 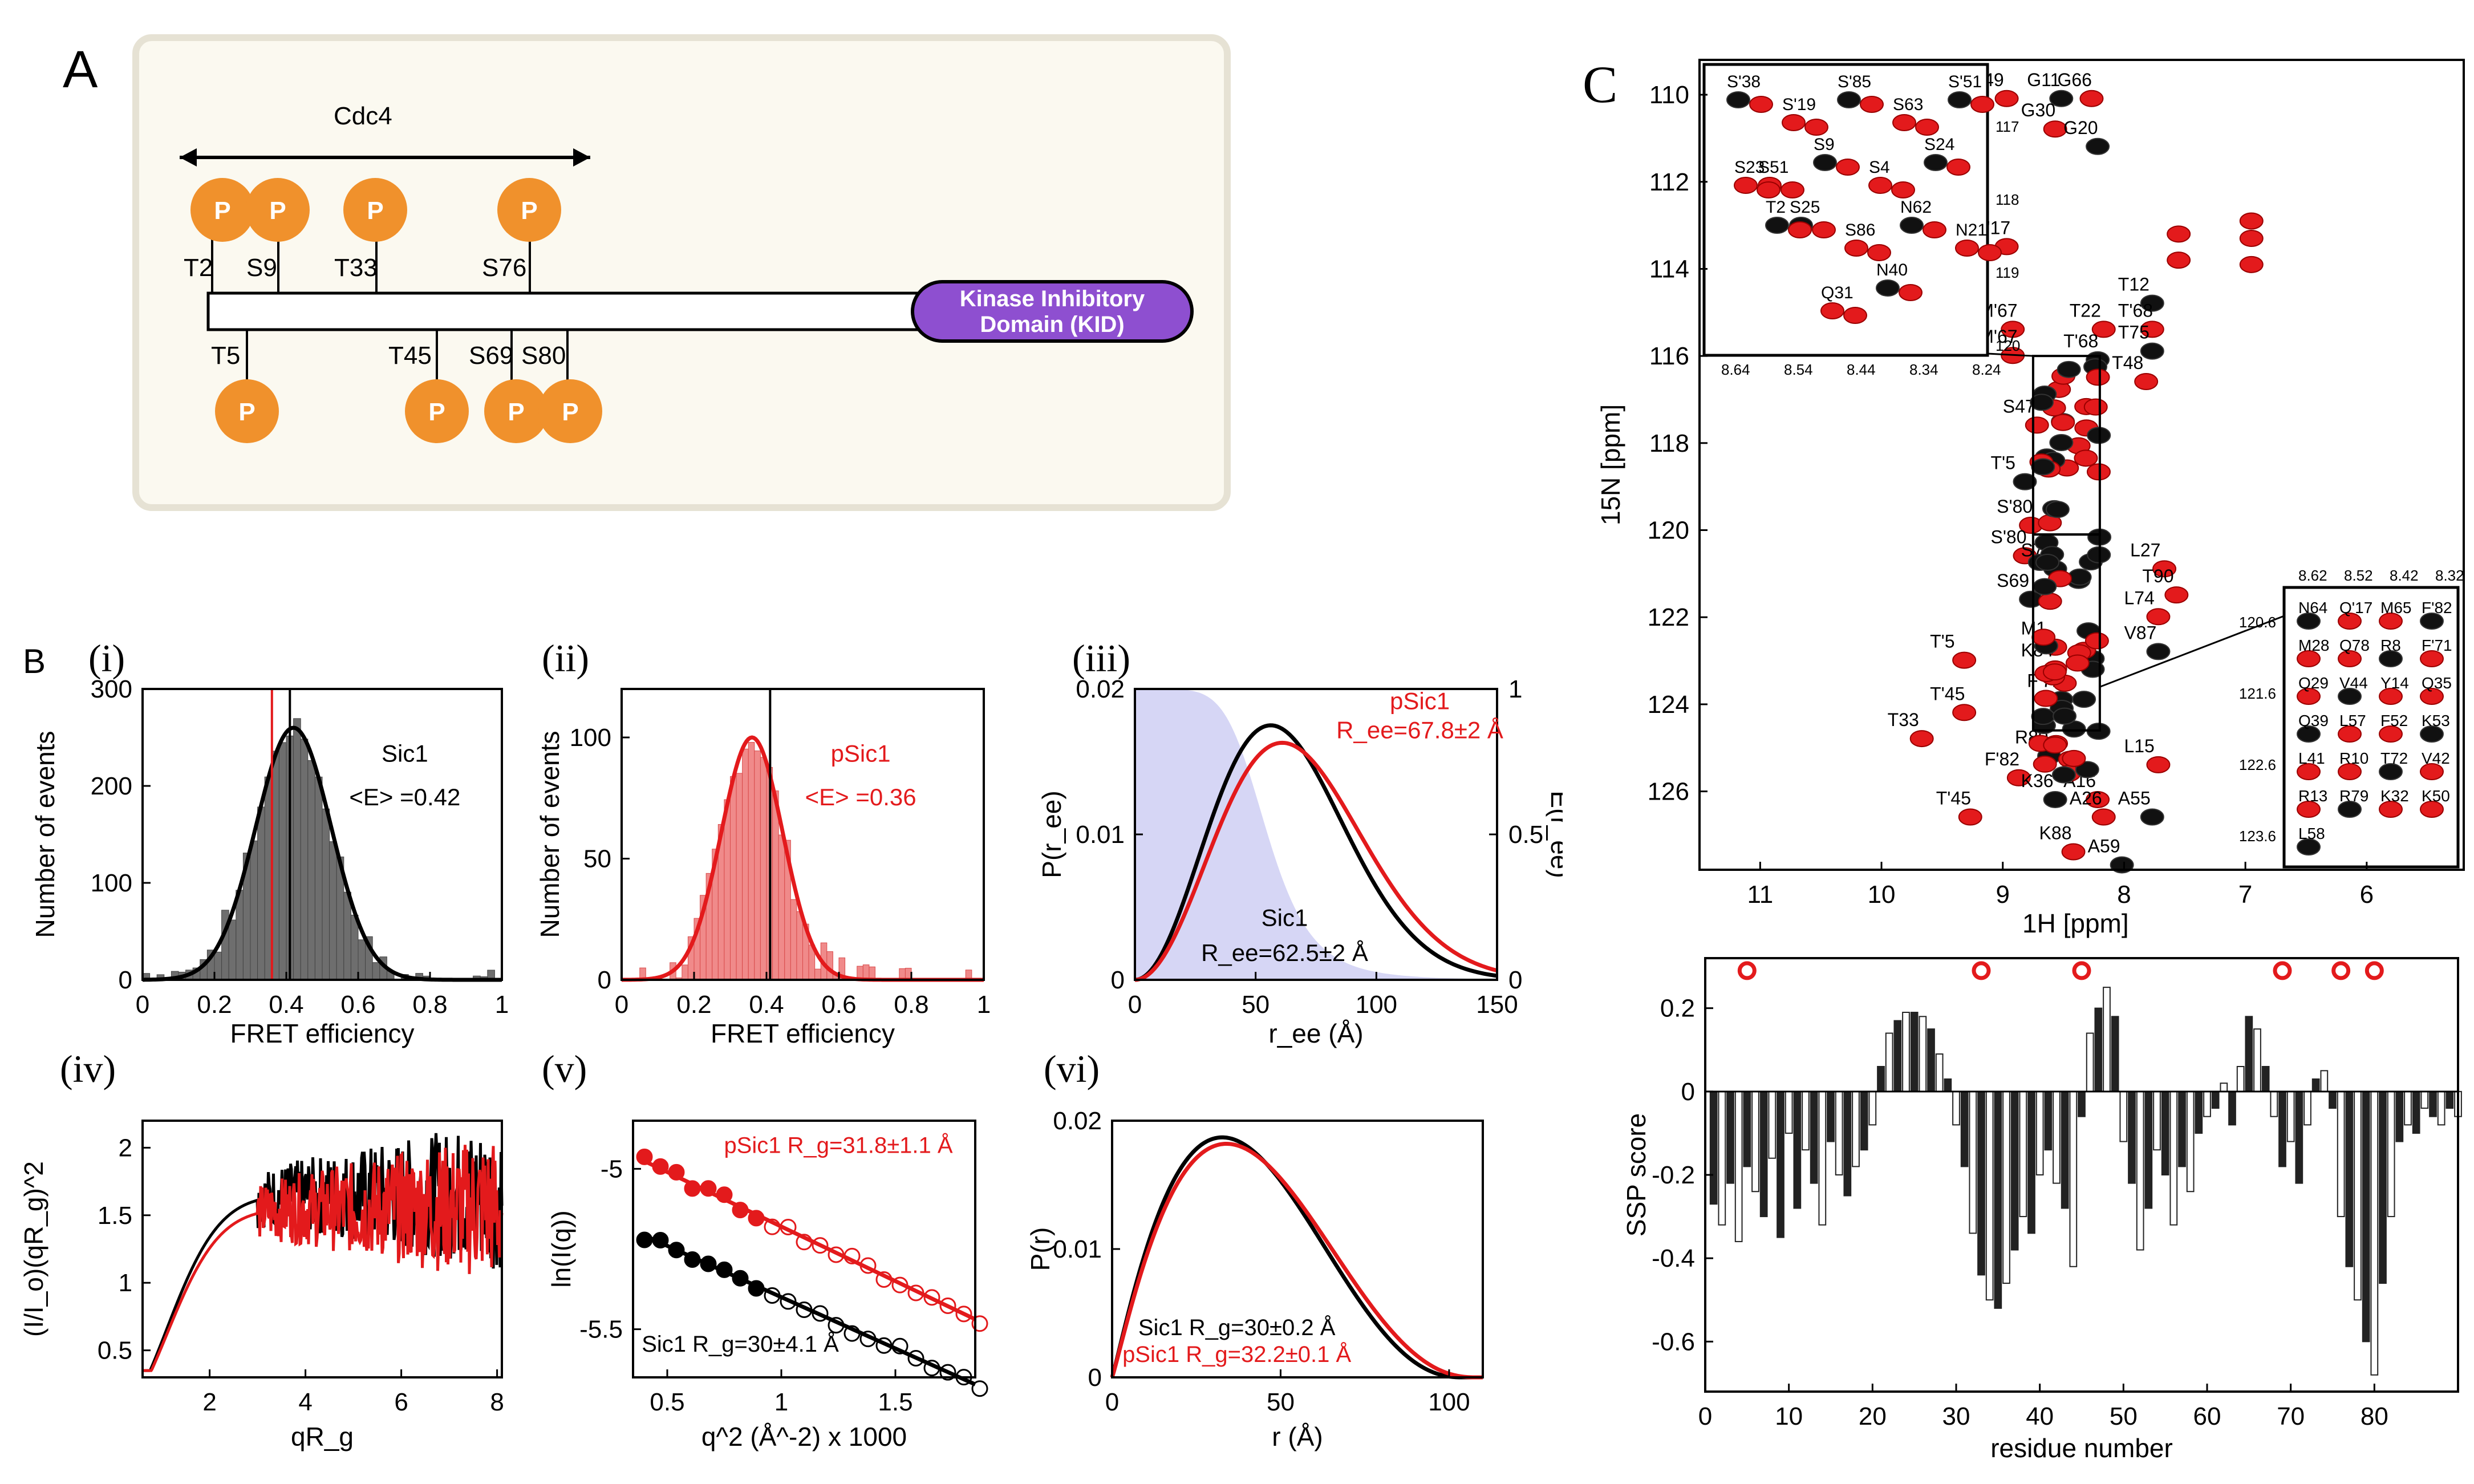 What do you see at coordinates (2007, 200) in the screenshot?
I see `inset-y-tick: 118` at bounding box center [2007, 200].